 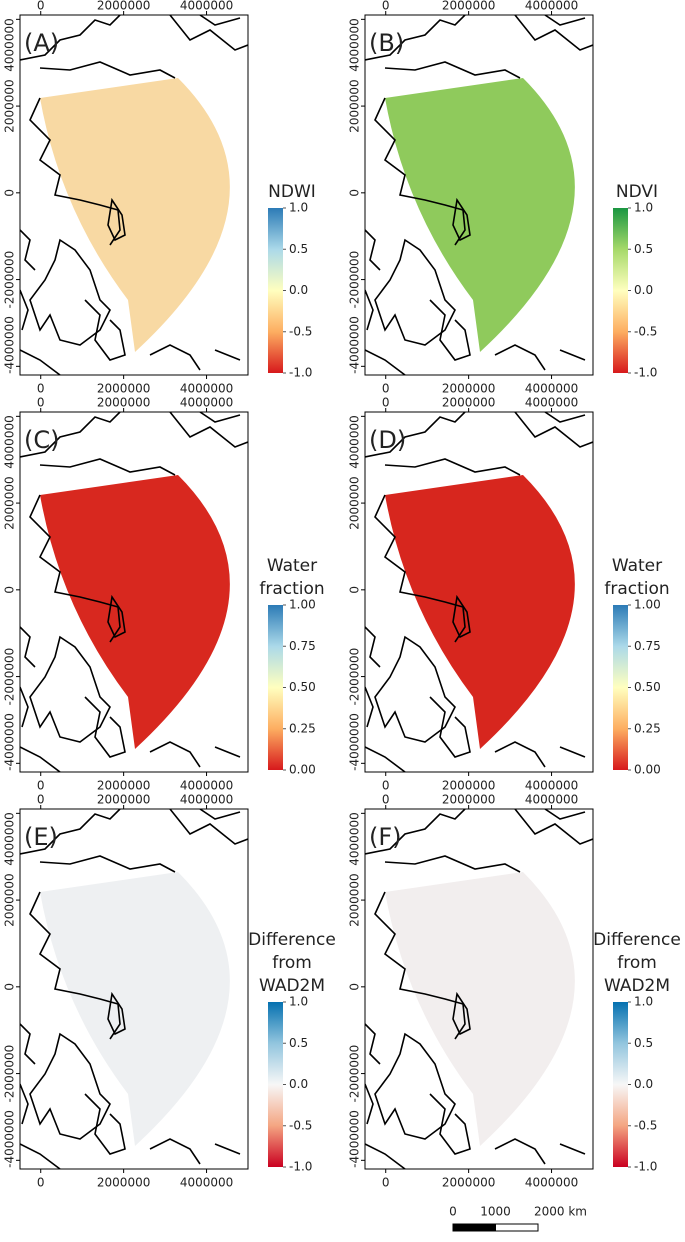 I want to click on colorbar-tick-label: 0.75, so click(x=302, y=646).